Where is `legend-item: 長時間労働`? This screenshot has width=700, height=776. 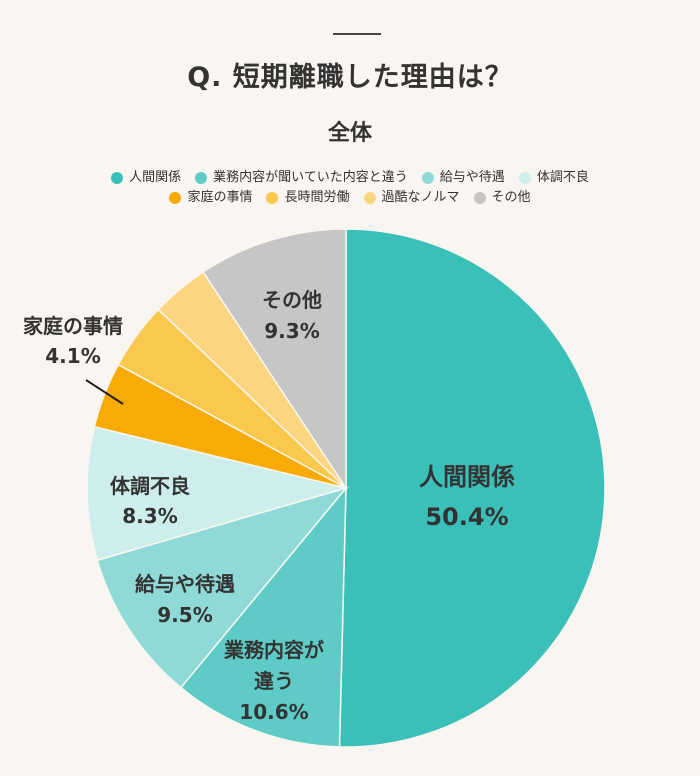
legend-item: 長時間労働 is located at coordinates (308, 198).